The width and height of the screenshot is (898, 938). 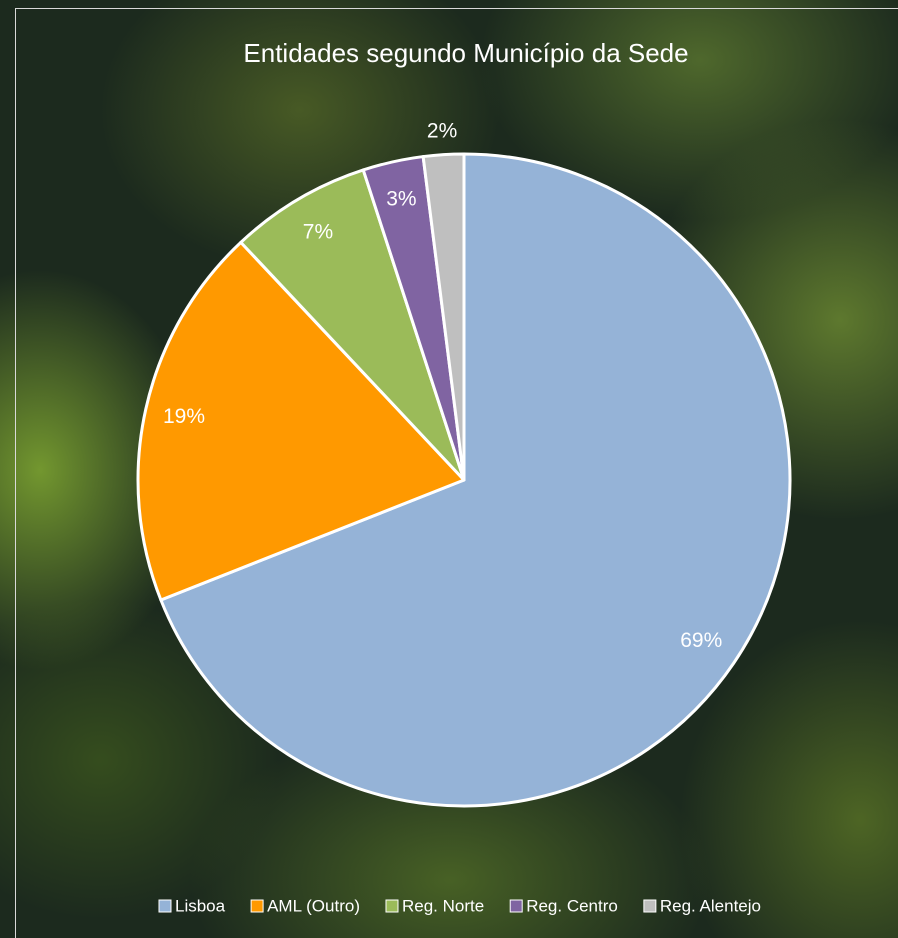 I want to click on data-label: 3%, so click(x=401, y=199).